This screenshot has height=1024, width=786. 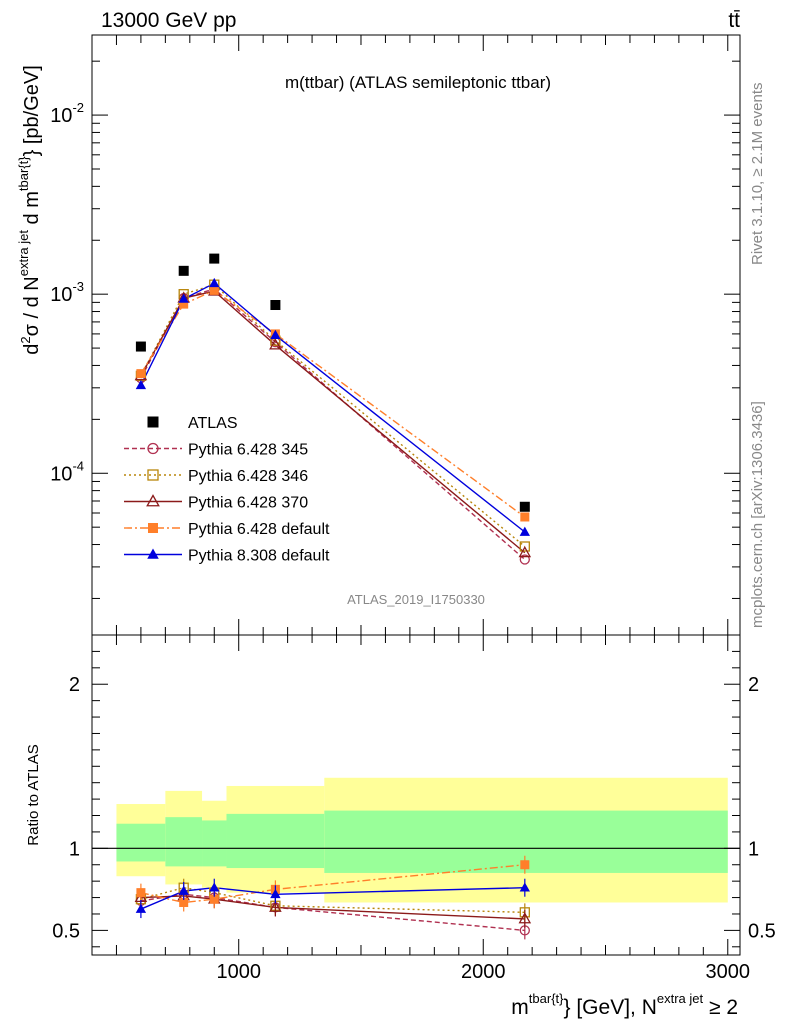 What do you see at coordinates (67, 471) in the screenshot?
I see `y-tick-label: 10⁻⁴` at bounding box center [67, 471].